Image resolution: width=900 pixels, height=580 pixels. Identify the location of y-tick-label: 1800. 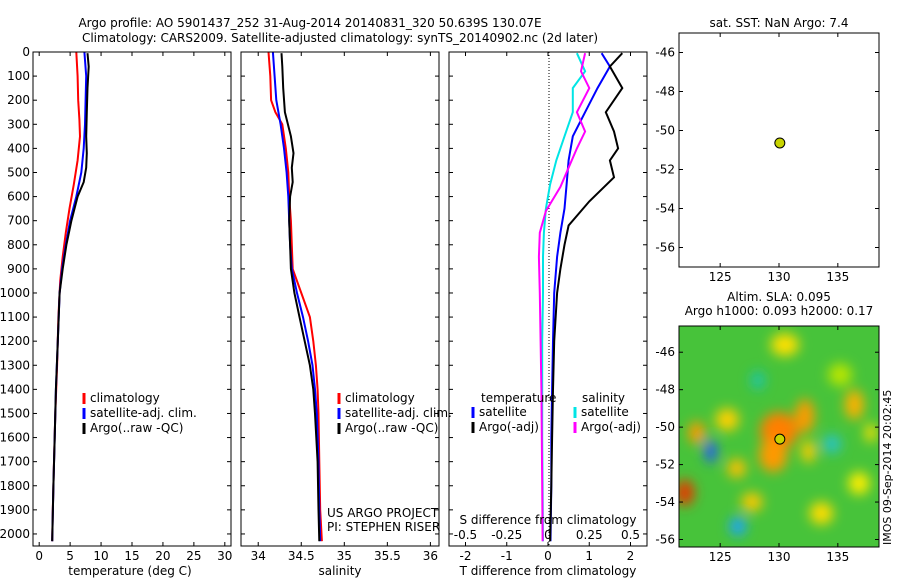
(15, 486).